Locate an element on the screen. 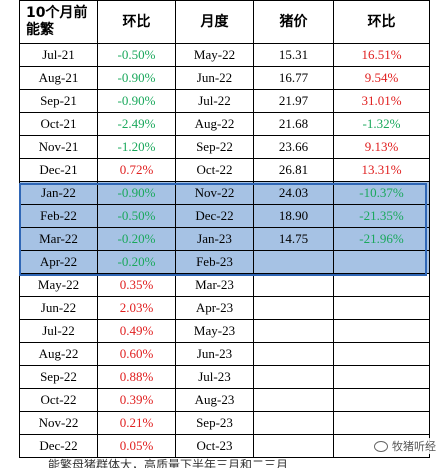 The width and height of the screenshot is (444, 468). table-row: Sep-21 -0.90% Jul-22 21.97 31.01% is located at coordinates (224, 101).